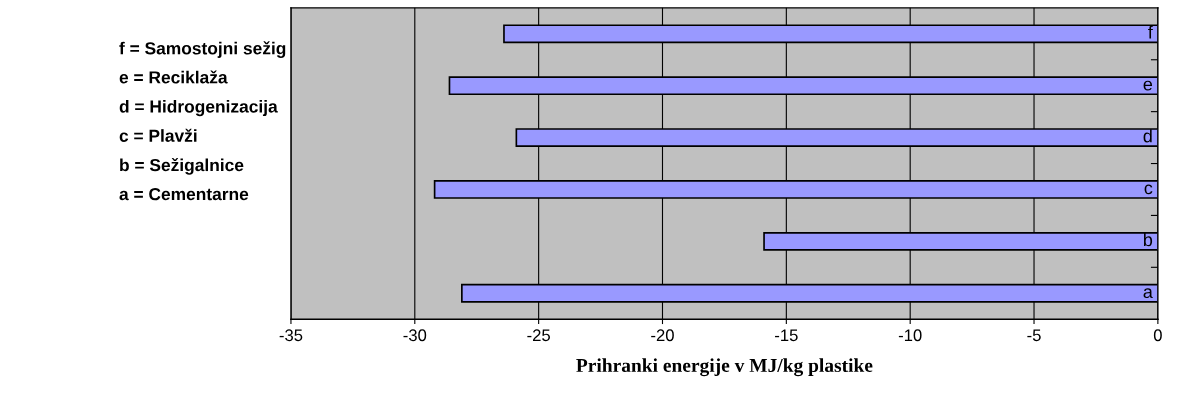  What do you see at coordinates (184, 194) in the screenshot?
I see `text: a = Cementarne` at bounding box center [184, 194].